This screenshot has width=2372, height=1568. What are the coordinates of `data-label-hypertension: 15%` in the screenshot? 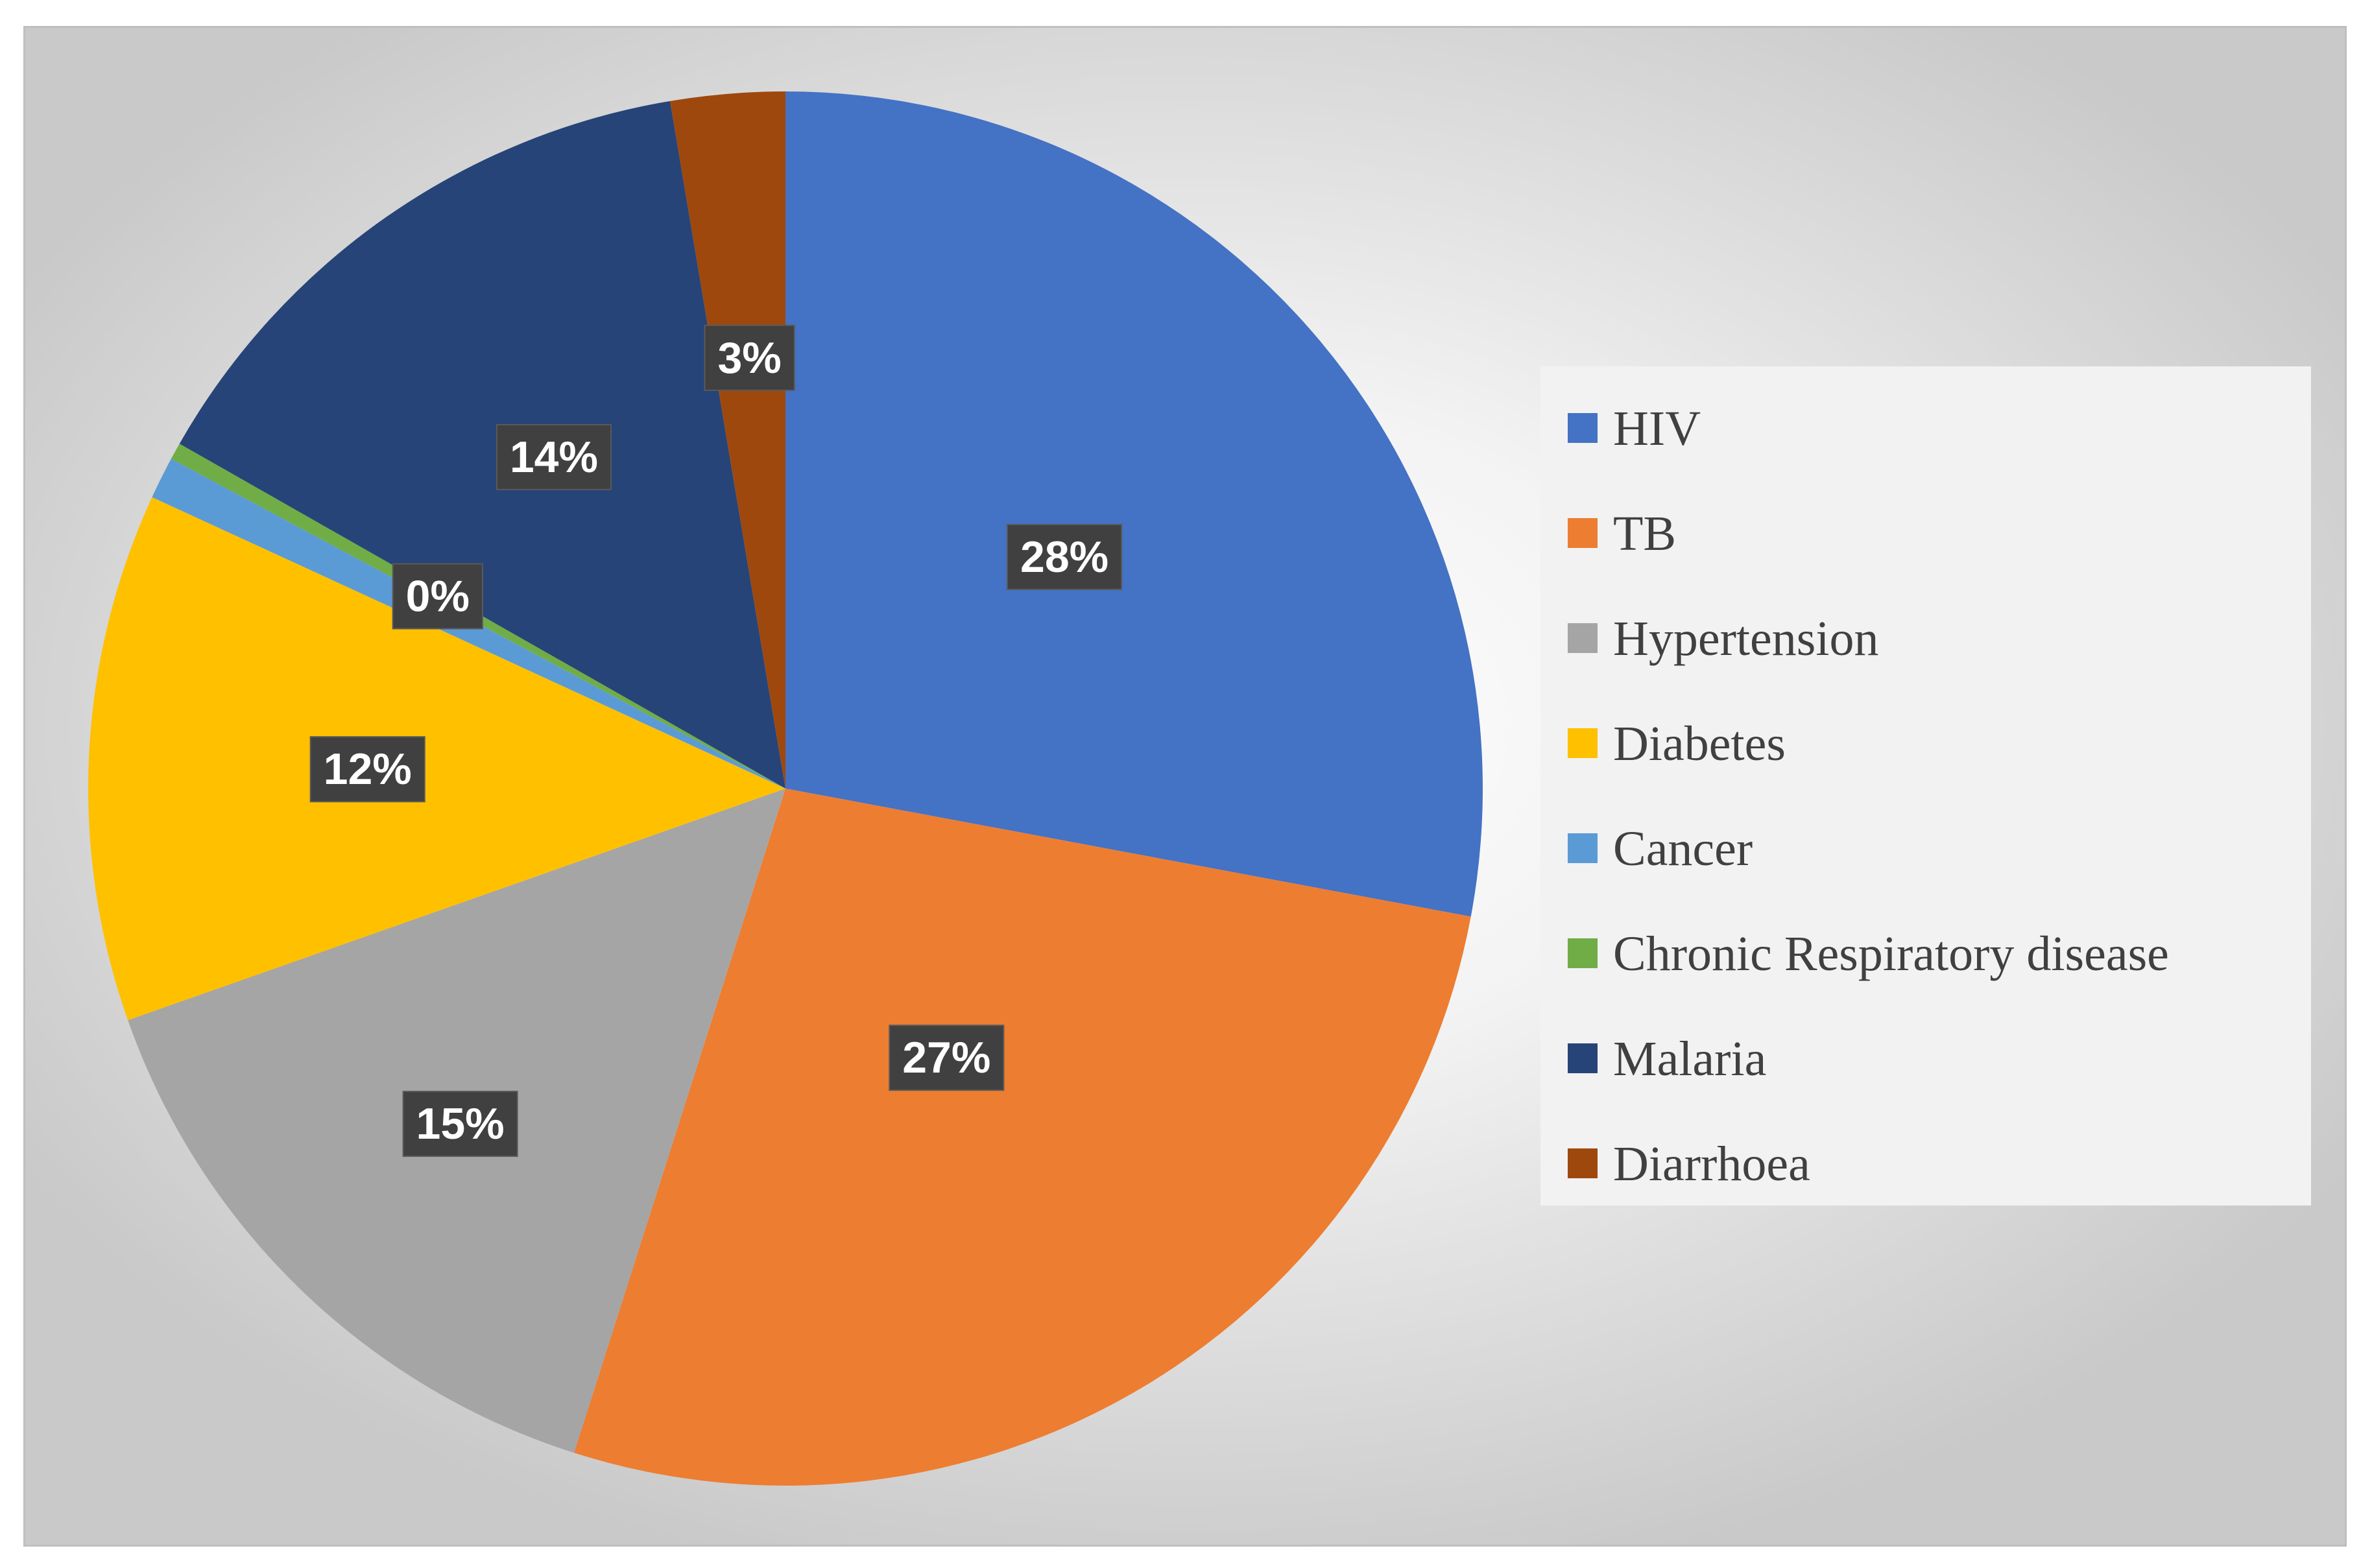 It's located at (460, 1124).